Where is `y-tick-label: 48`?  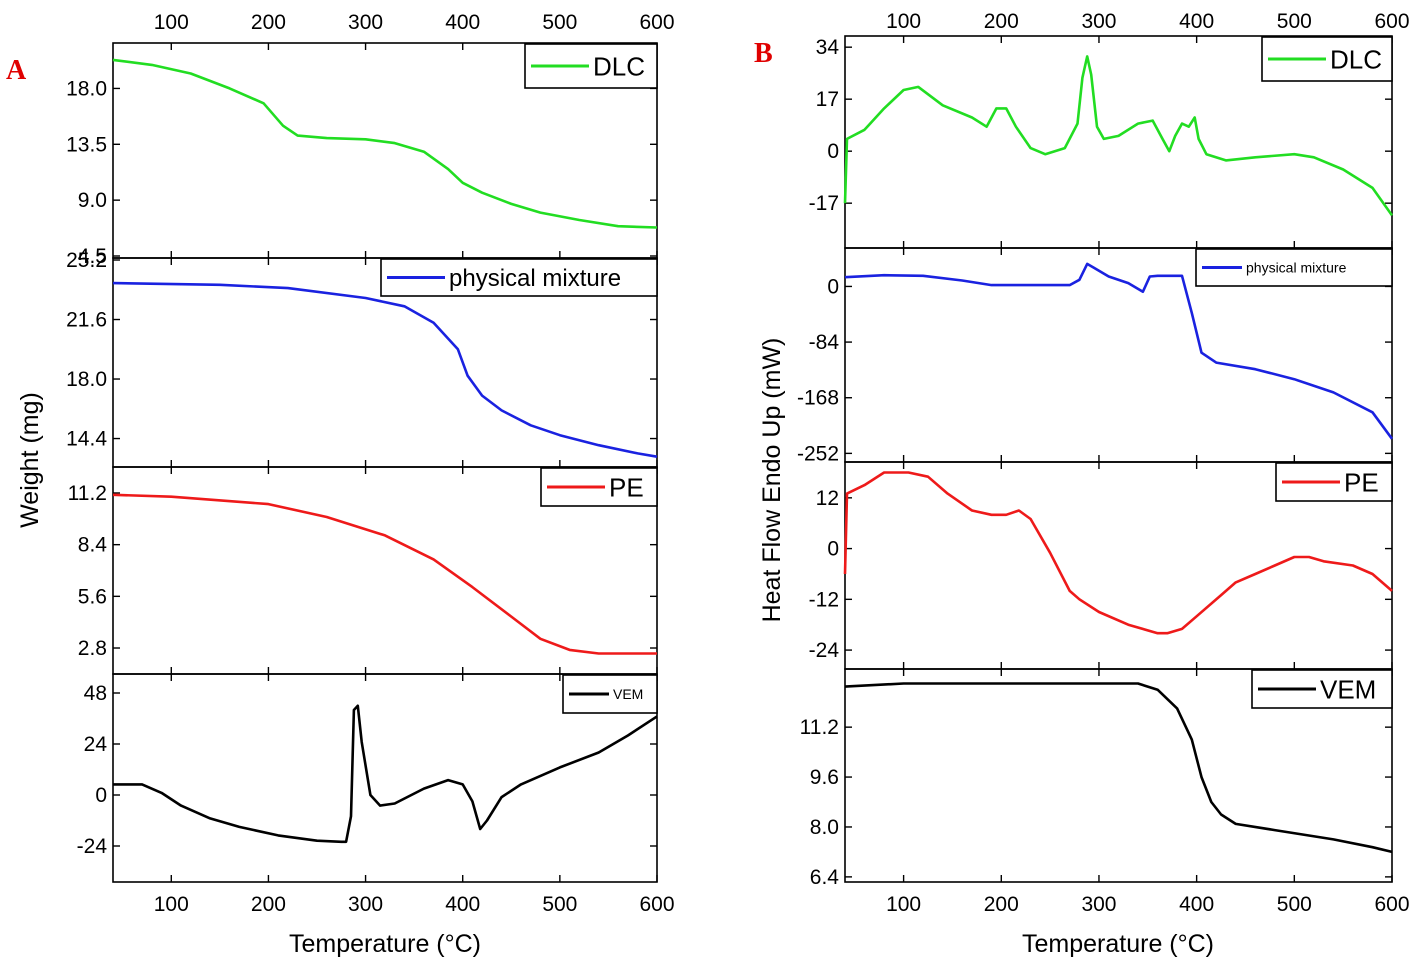
y-tick-label: 48 is located at coordinates (95, 693).